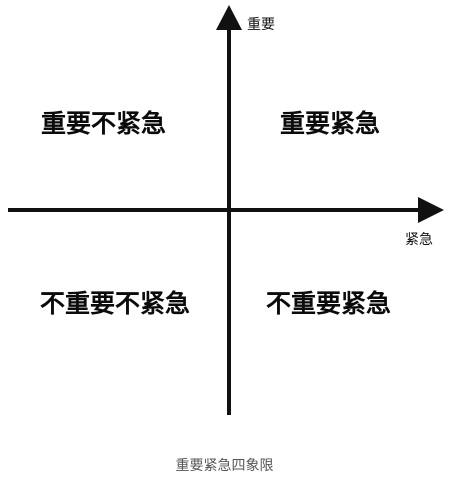 This screenshot has height=478, width=449. Describe the element at coordinates (224, 466) in the screenshot. I see `diagram-caption: 重要紧急四象限` at that location.